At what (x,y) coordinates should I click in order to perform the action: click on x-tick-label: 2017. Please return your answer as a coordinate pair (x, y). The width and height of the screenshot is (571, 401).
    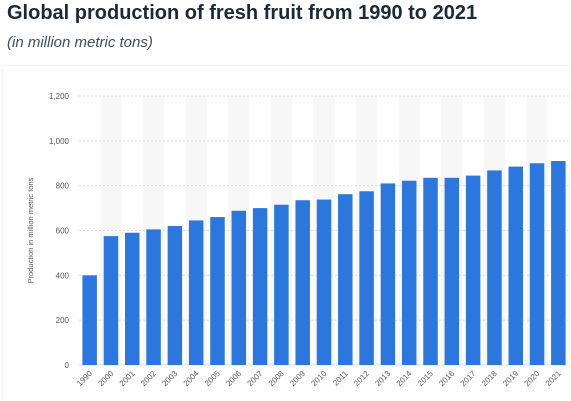
    Looking at the image, I should click on (468, 378).